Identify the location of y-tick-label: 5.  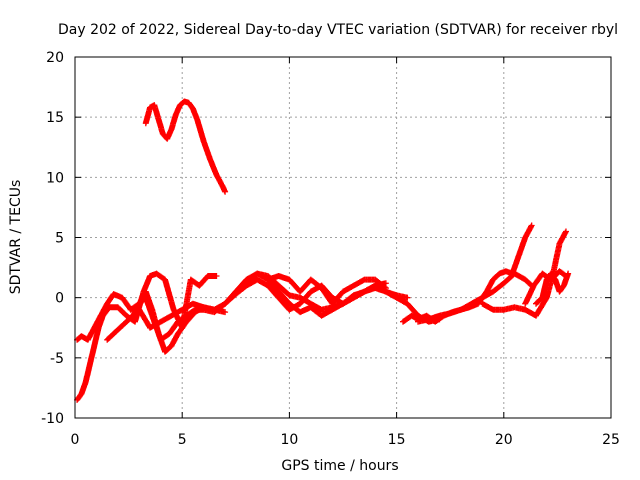
(59, 239).